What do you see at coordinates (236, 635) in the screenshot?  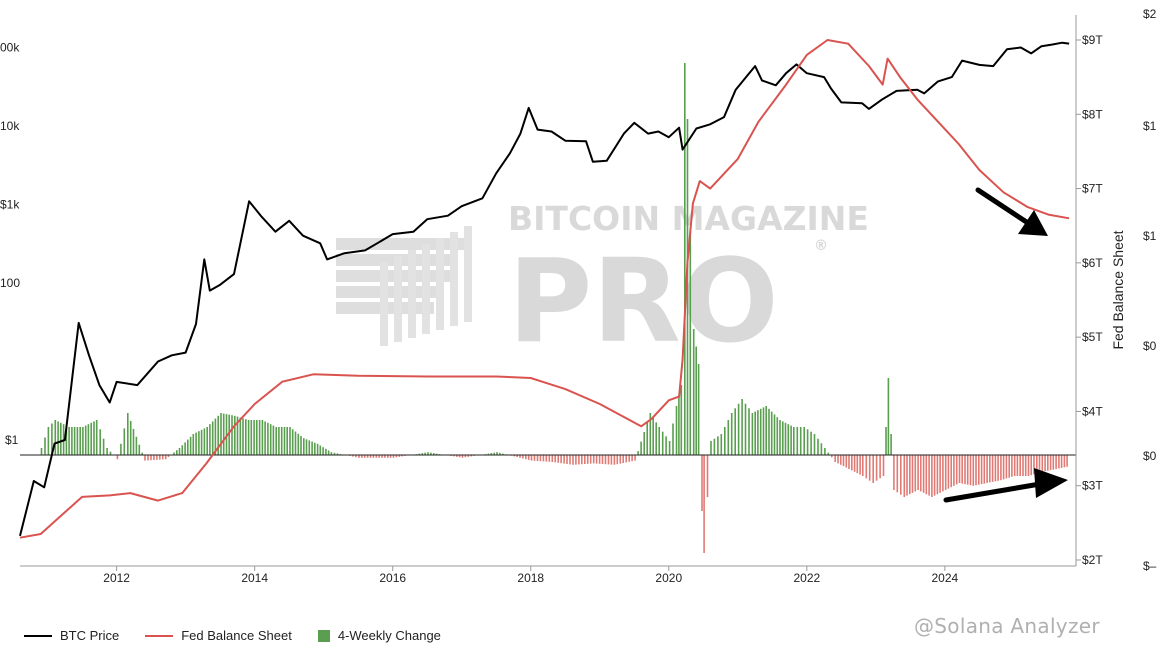 I see `legend-label-fed: Fed Balance Sheet` at bounding box center [236, 635].